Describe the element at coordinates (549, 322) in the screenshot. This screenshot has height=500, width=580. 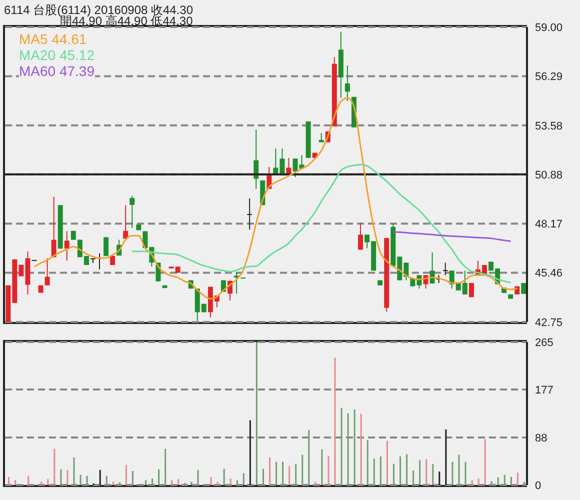
I see `y-tick-label: 42.75` at that location.